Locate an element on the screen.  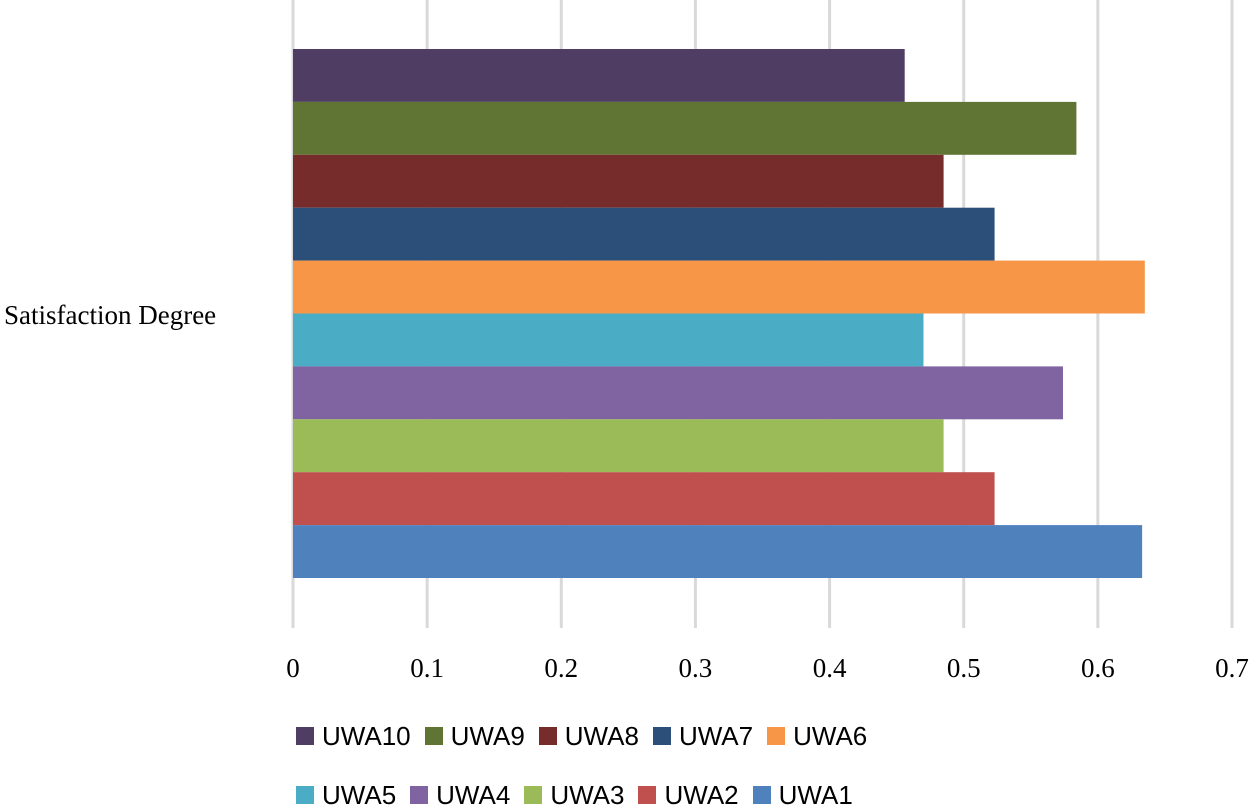
x-tick-label: 0.4 is located at coordinates (830, 668).